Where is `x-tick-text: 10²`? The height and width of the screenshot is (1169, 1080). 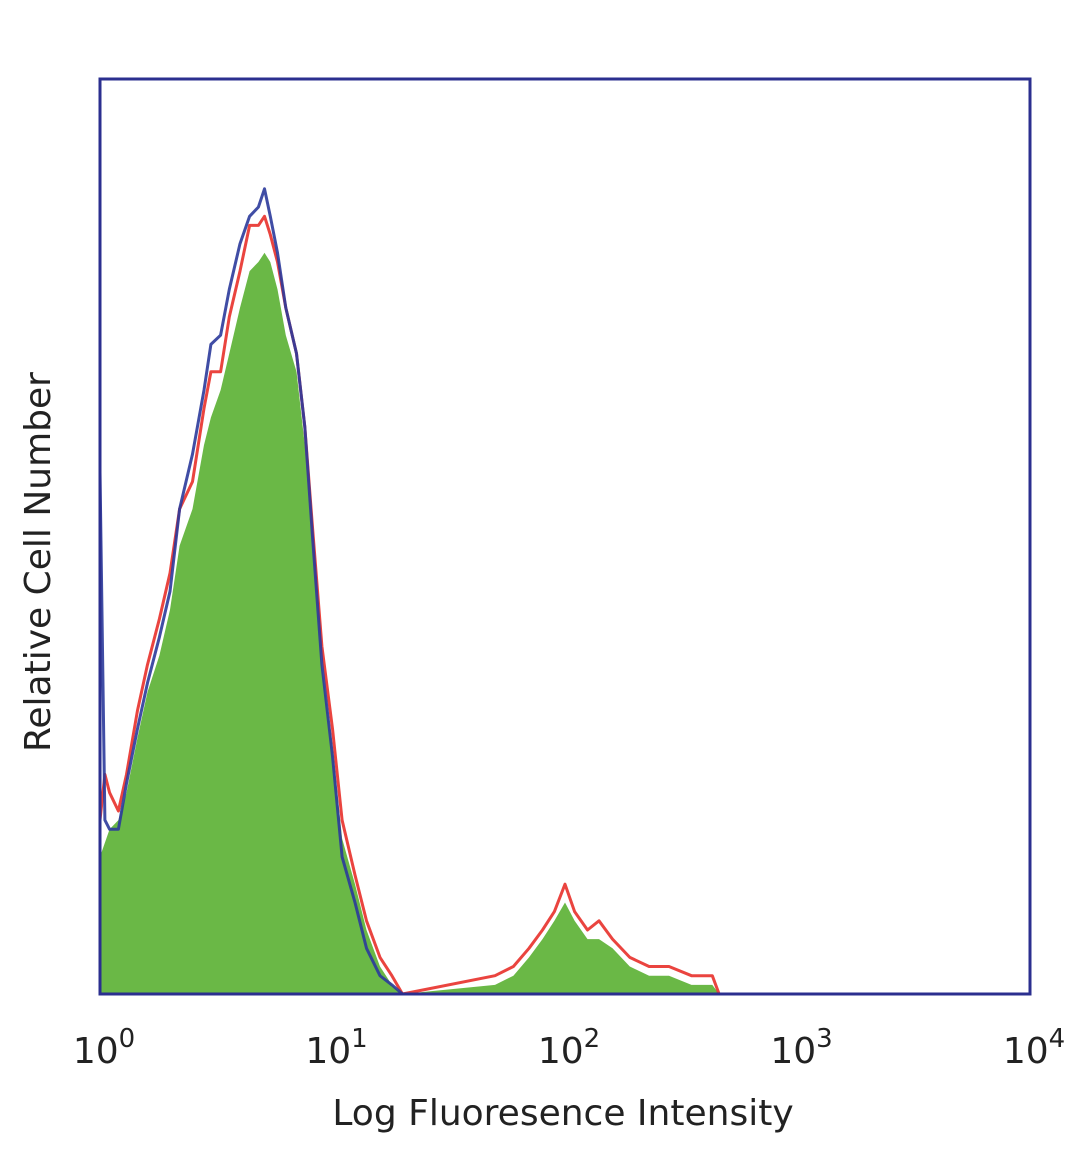
x-tick-text: 10² is located at coordinates (569, 1048).